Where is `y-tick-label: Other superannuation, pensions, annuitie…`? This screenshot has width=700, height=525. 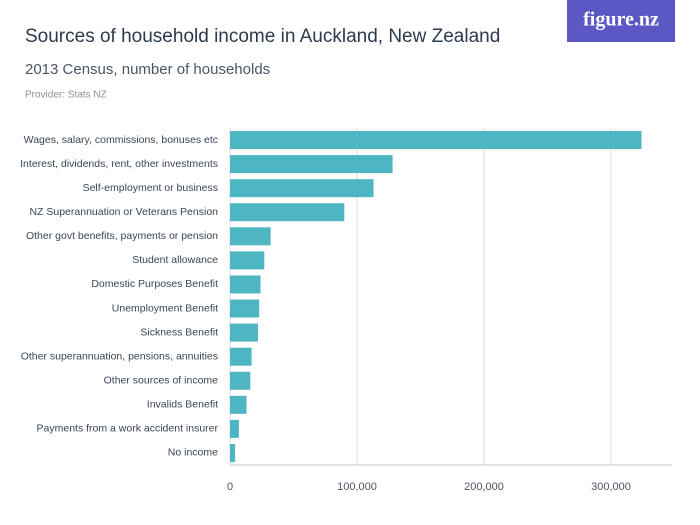
y-tick-label: Other superannuation, pensions, annuitie… is located at coordinates (119, 356).